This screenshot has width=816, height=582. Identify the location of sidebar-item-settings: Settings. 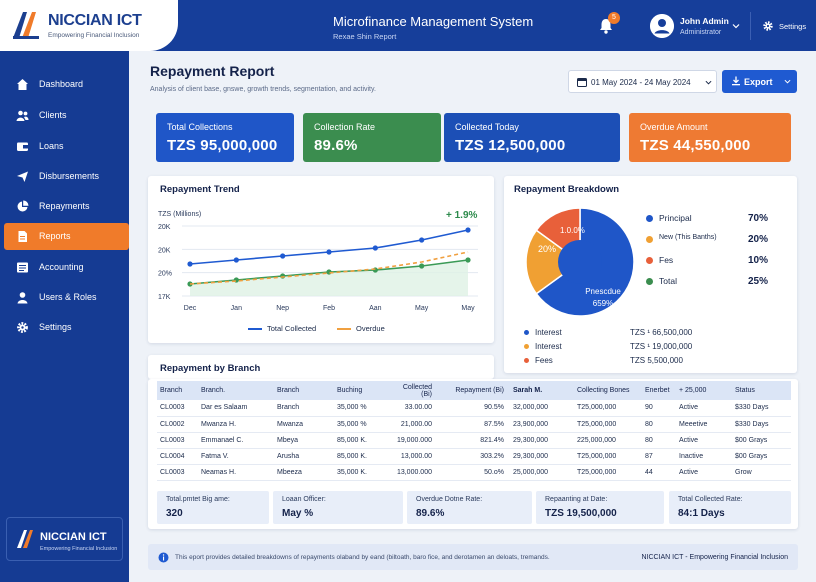
(66, 327).